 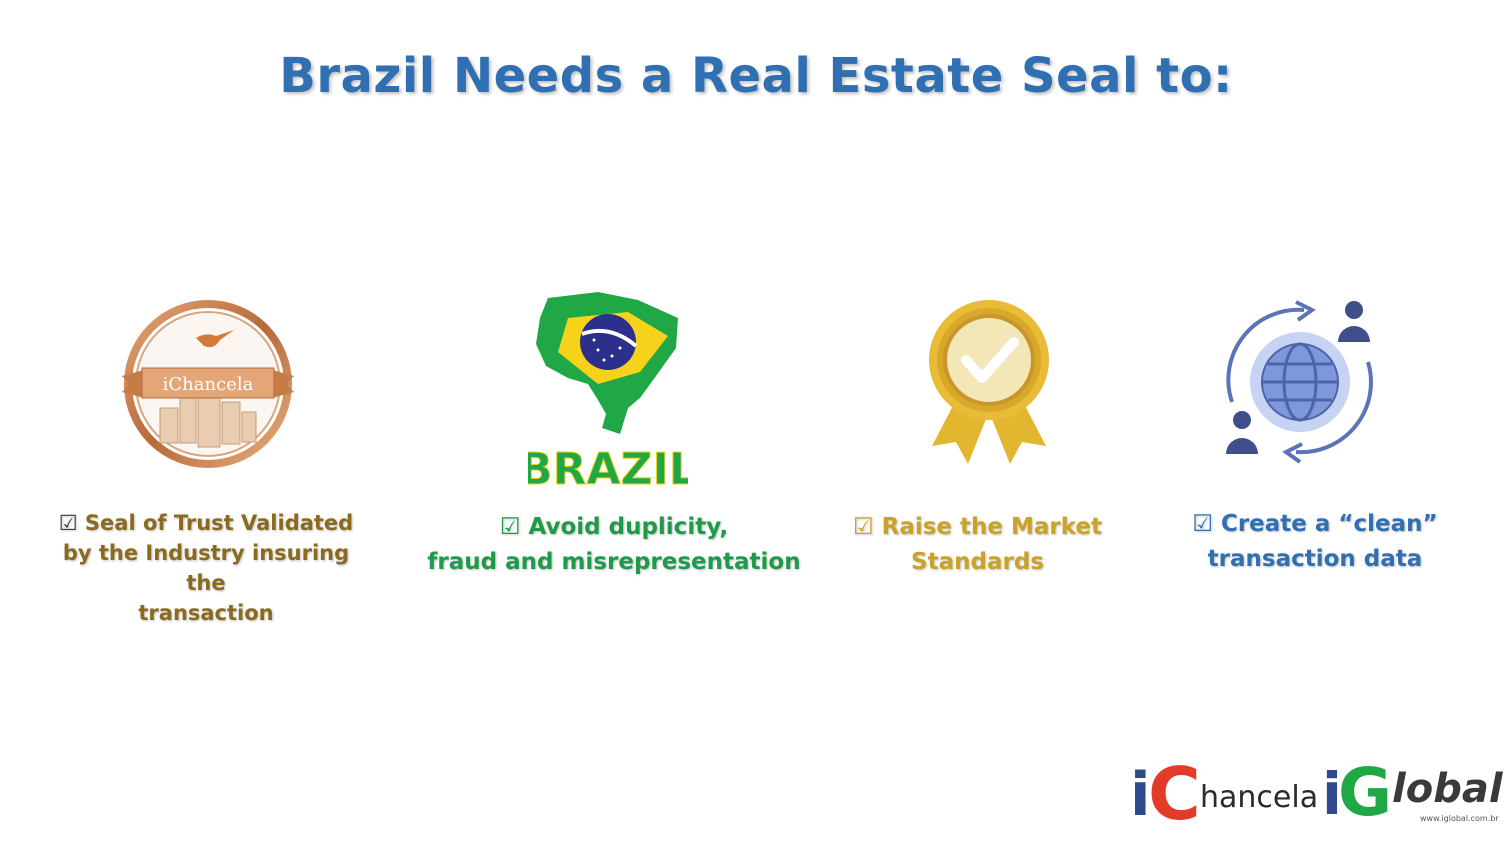 I want to click on caption-line: Create a “clean”, so click(x=1329, y=524).